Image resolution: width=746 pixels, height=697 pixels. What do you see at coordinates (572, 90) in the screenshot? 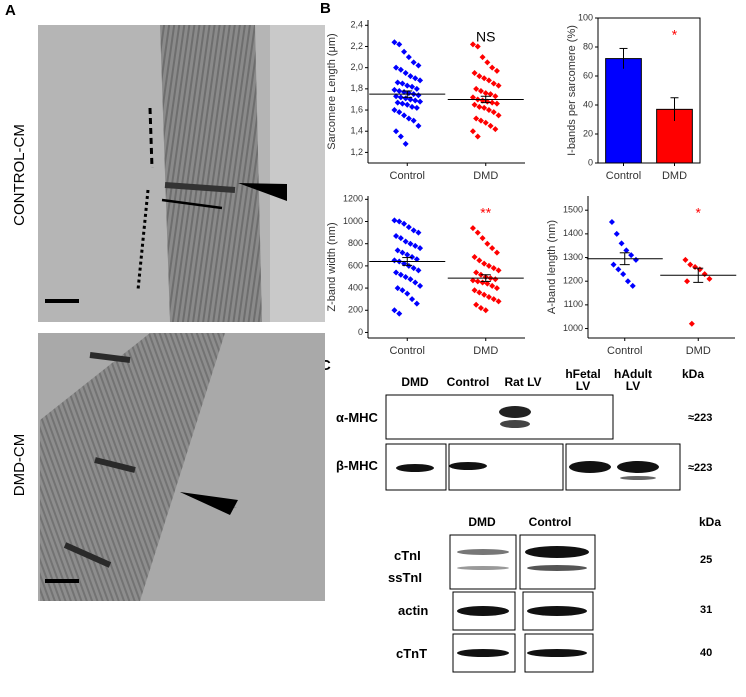
I see `y-axis-label: I-bands per sarcomere (%)` at bounding box center [572, 90].